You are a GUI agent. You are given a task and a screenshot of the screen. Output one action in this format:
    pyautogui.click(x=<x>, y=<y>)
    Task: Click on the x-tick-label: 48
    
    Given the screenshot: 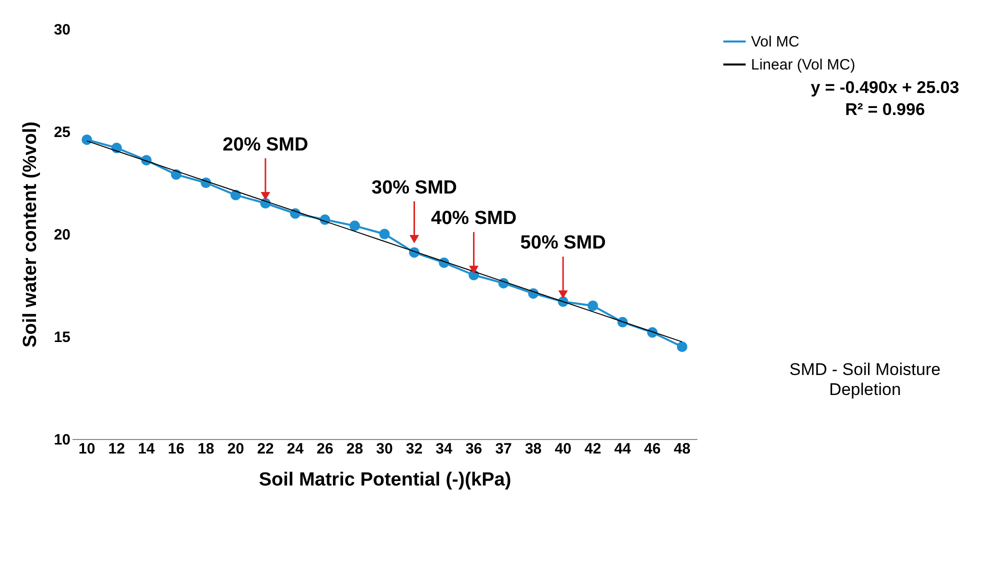 What is the action you would take?
    pyautogui.click(x=682, y=449)
    